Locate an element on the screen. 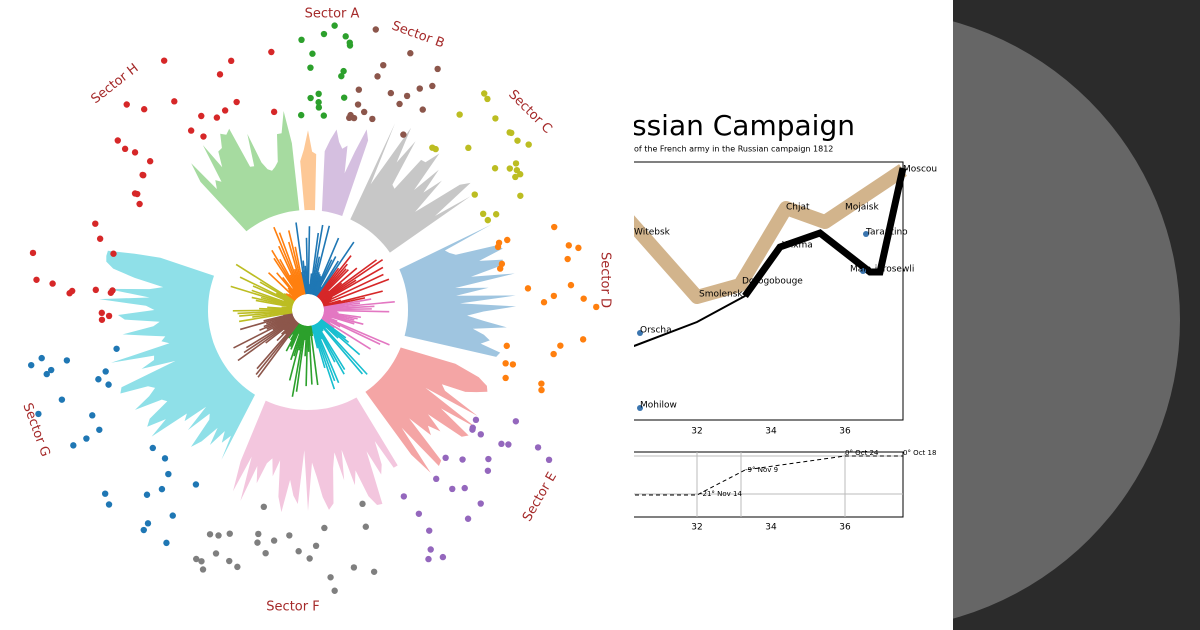 The image size is (1200, 630). sector-label: Sector D is located at coordinates (605, 280).